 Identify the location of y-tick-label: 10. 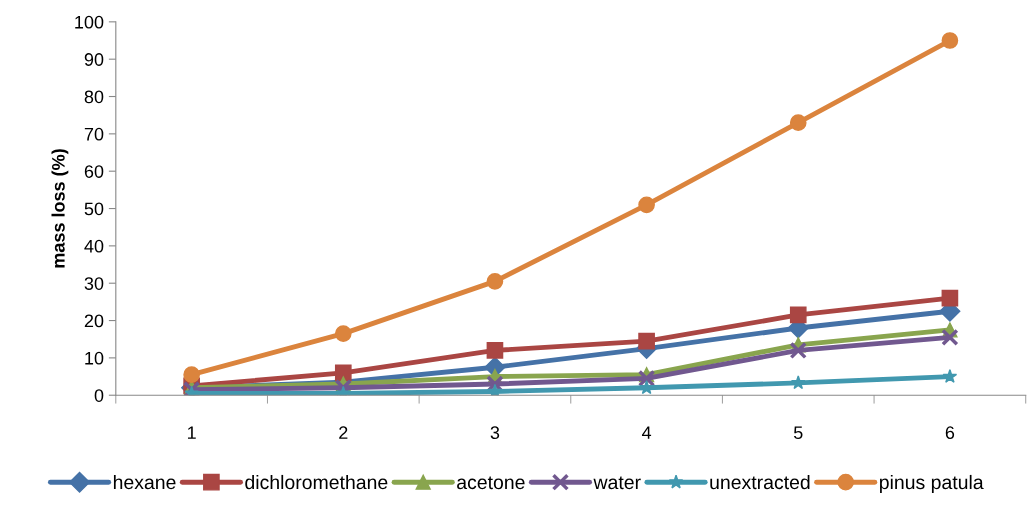
(94, 358).